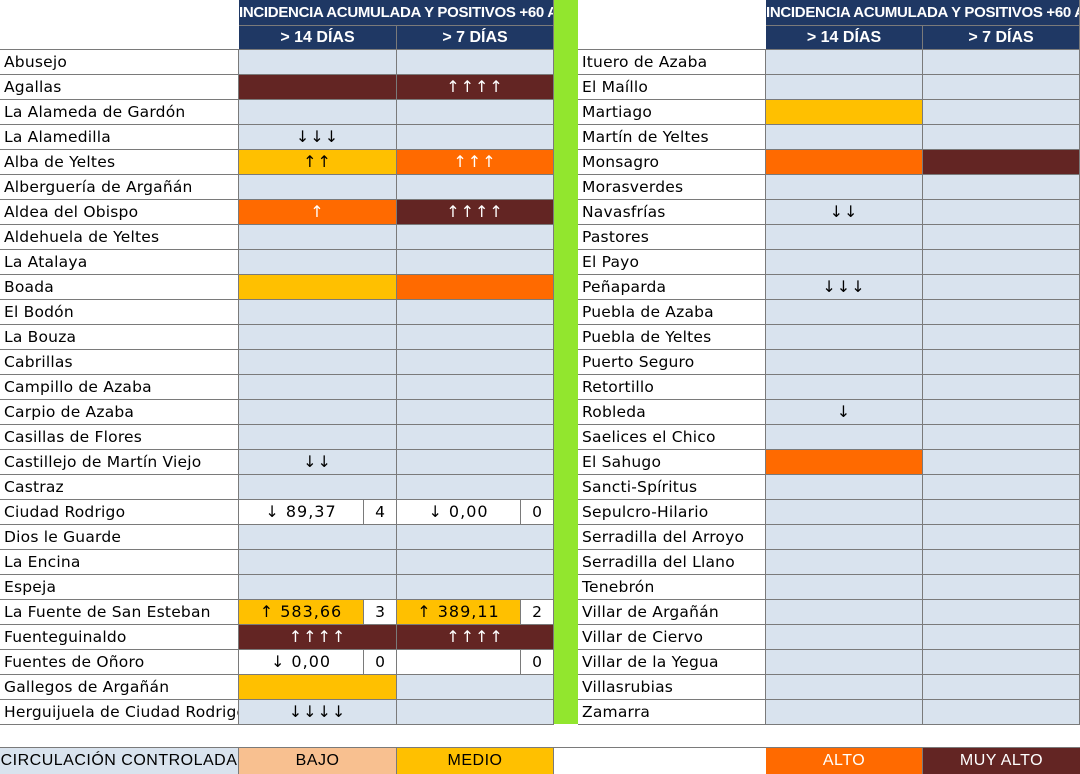 The width and height of the screenshot is (1080, 774). Describe the element at coordinates (119, 162) in the screenshot. I see `municipality-name: Alba de Yeltes` at that location.